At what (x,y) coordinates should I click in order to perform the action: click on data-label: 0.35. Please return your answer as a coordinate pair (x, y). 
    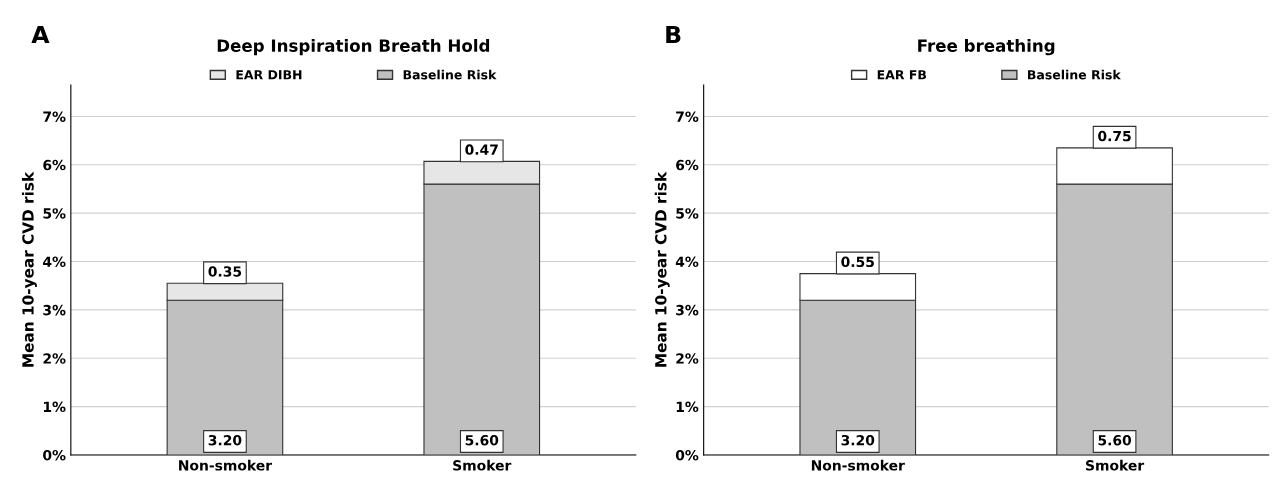
    Looking at the image, I should click on (225, 271).